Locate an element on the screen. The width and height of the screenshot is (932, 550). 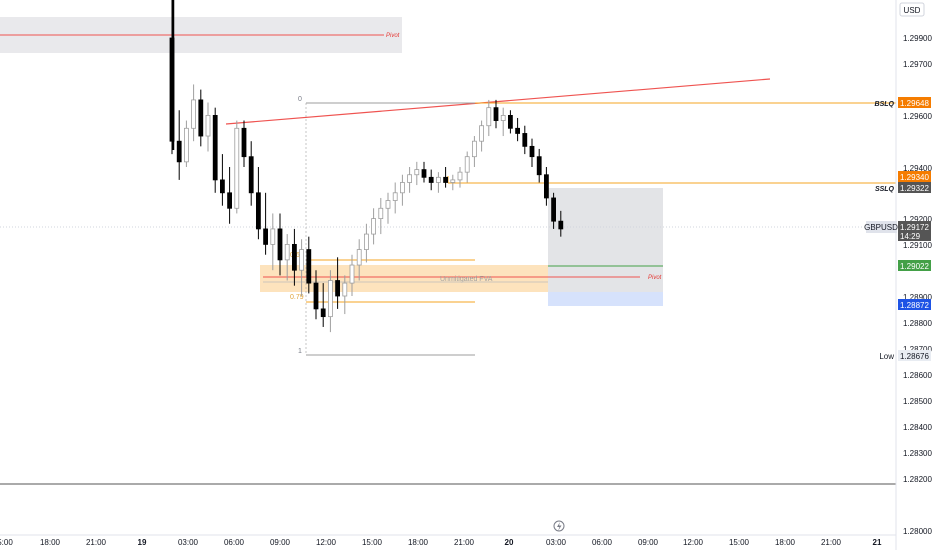
y-tick-label: 1.28500 is located at coordinates (917, 401).